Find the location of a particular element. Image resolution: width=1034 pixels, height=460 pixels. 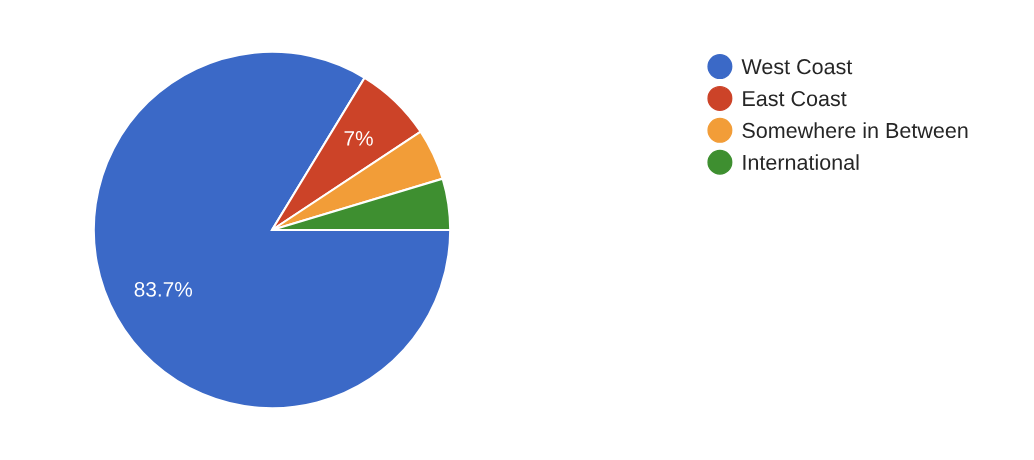

data-label: 83.7% is located at coordinates (163, 289).